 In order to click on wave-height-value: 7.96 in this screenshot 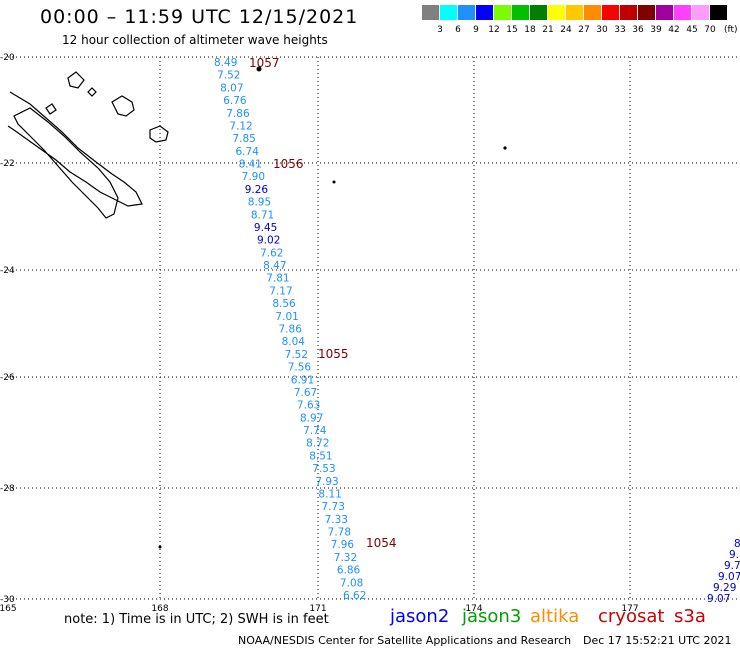, I will do `click(343, 545)`.